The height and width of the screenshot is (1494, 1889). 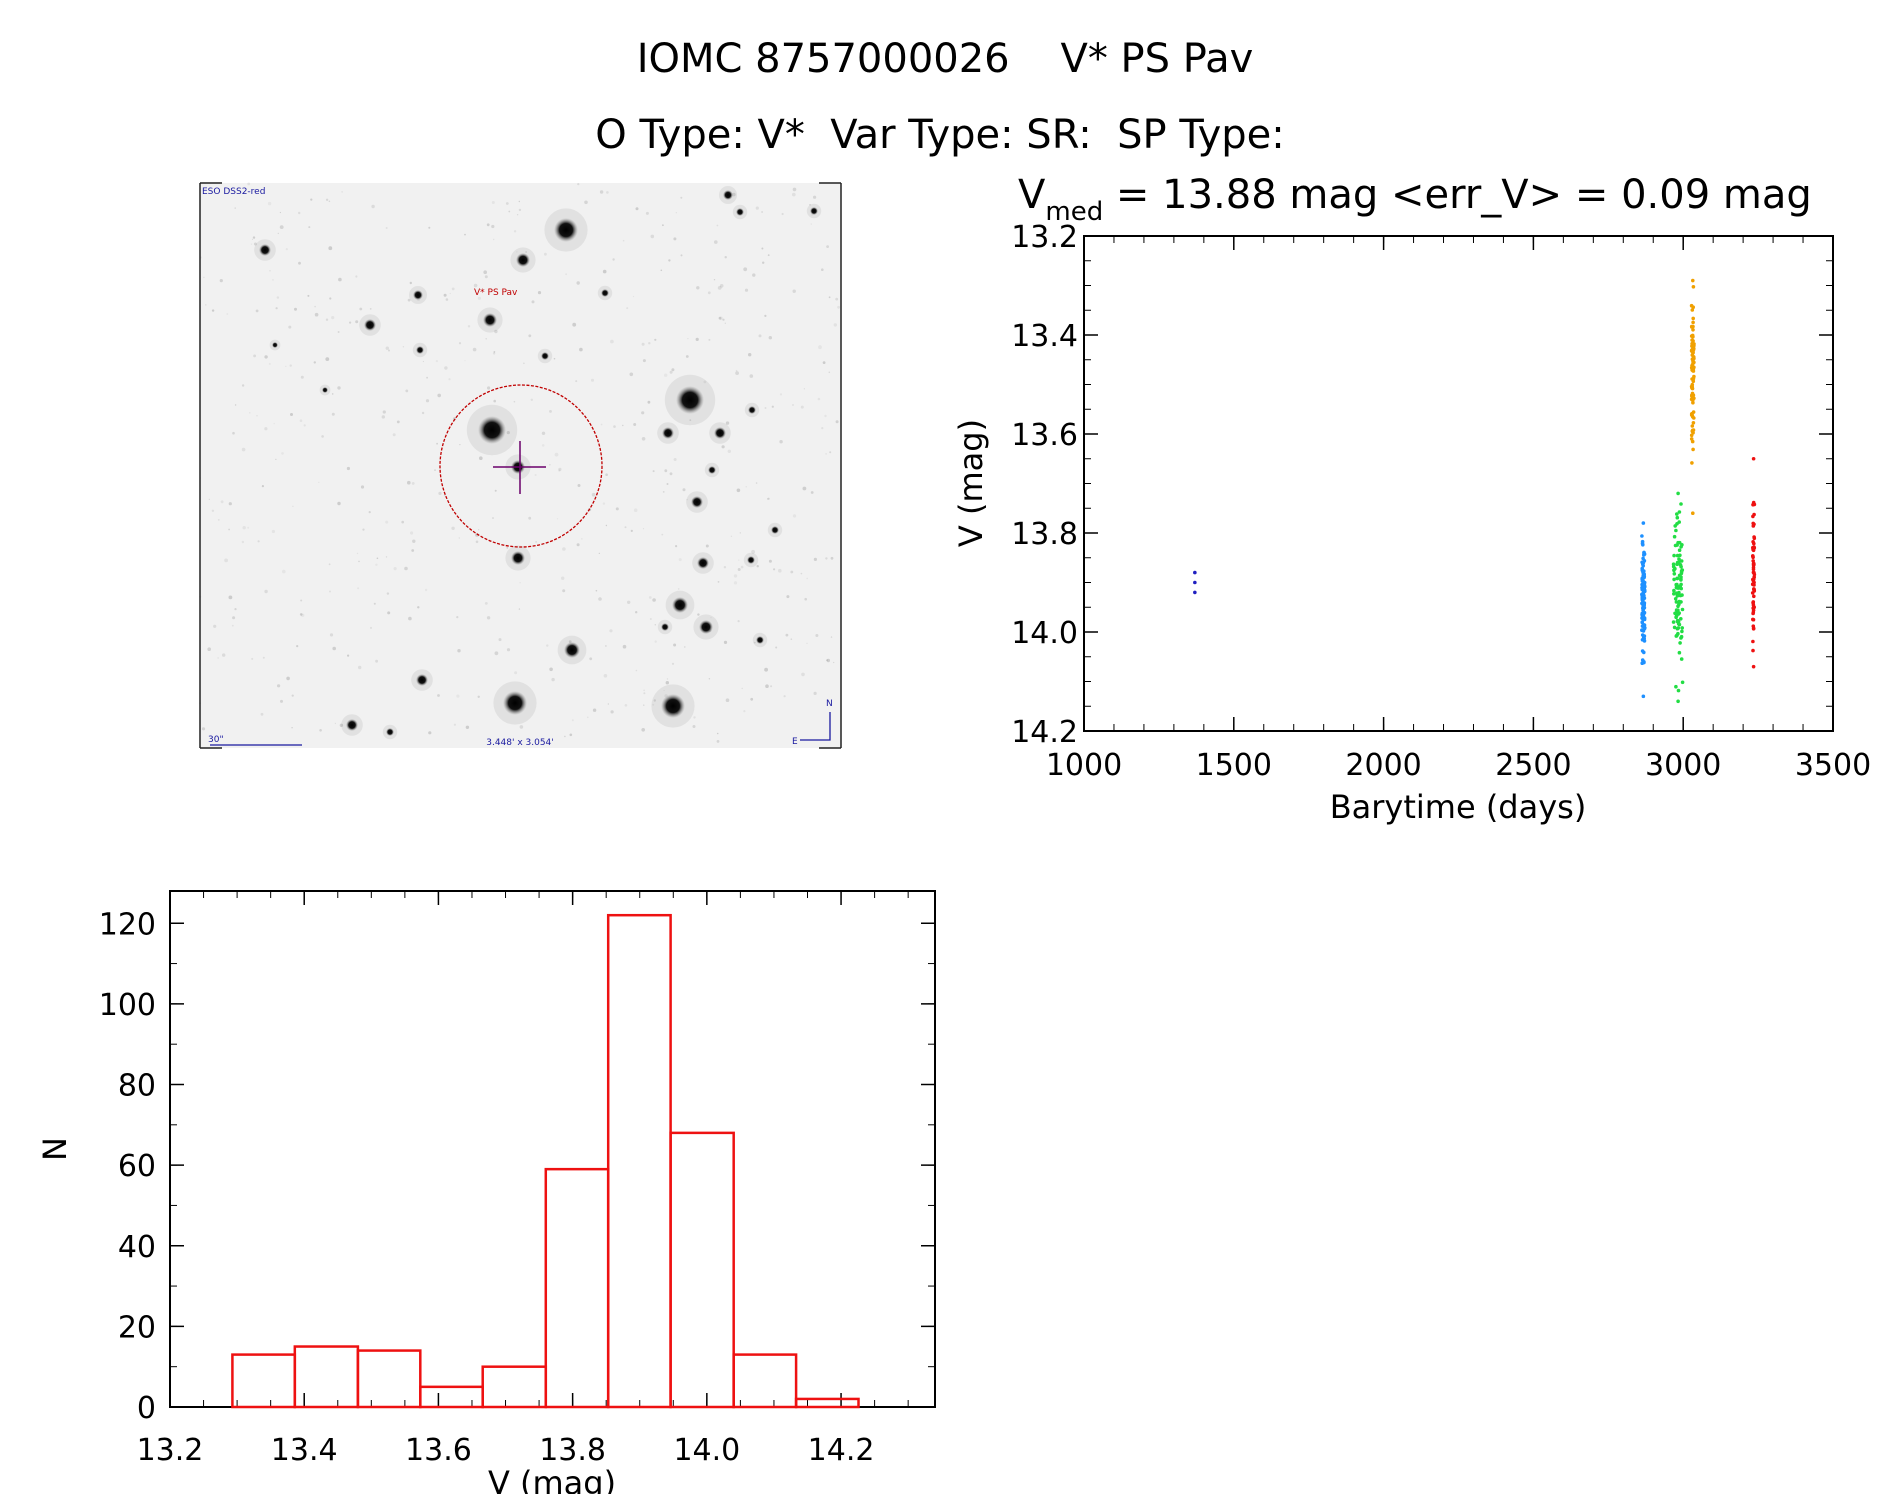 I want to click on finder-sky-noise, so click(x=519, y=462).